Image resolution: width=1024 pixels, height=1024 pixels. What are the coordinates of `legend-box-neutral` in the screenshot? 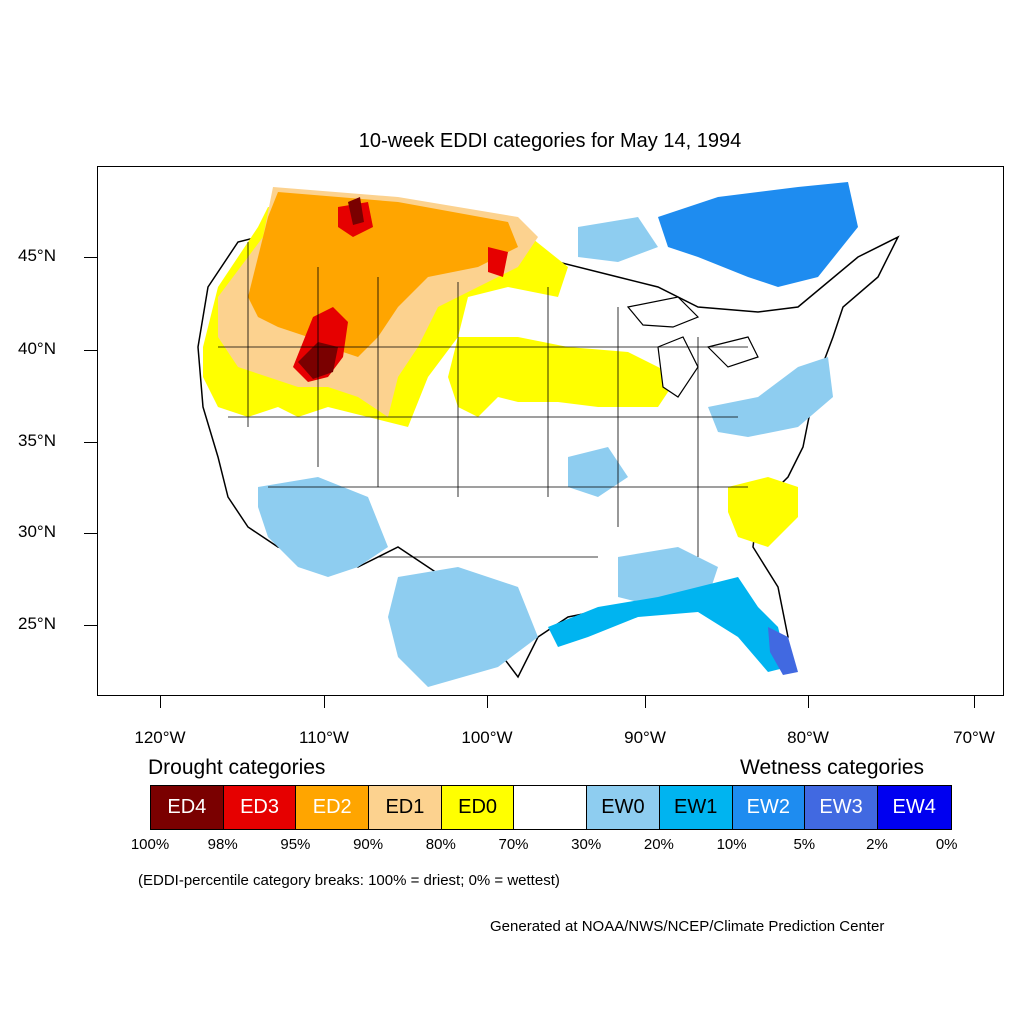 It's located at (551, 807).